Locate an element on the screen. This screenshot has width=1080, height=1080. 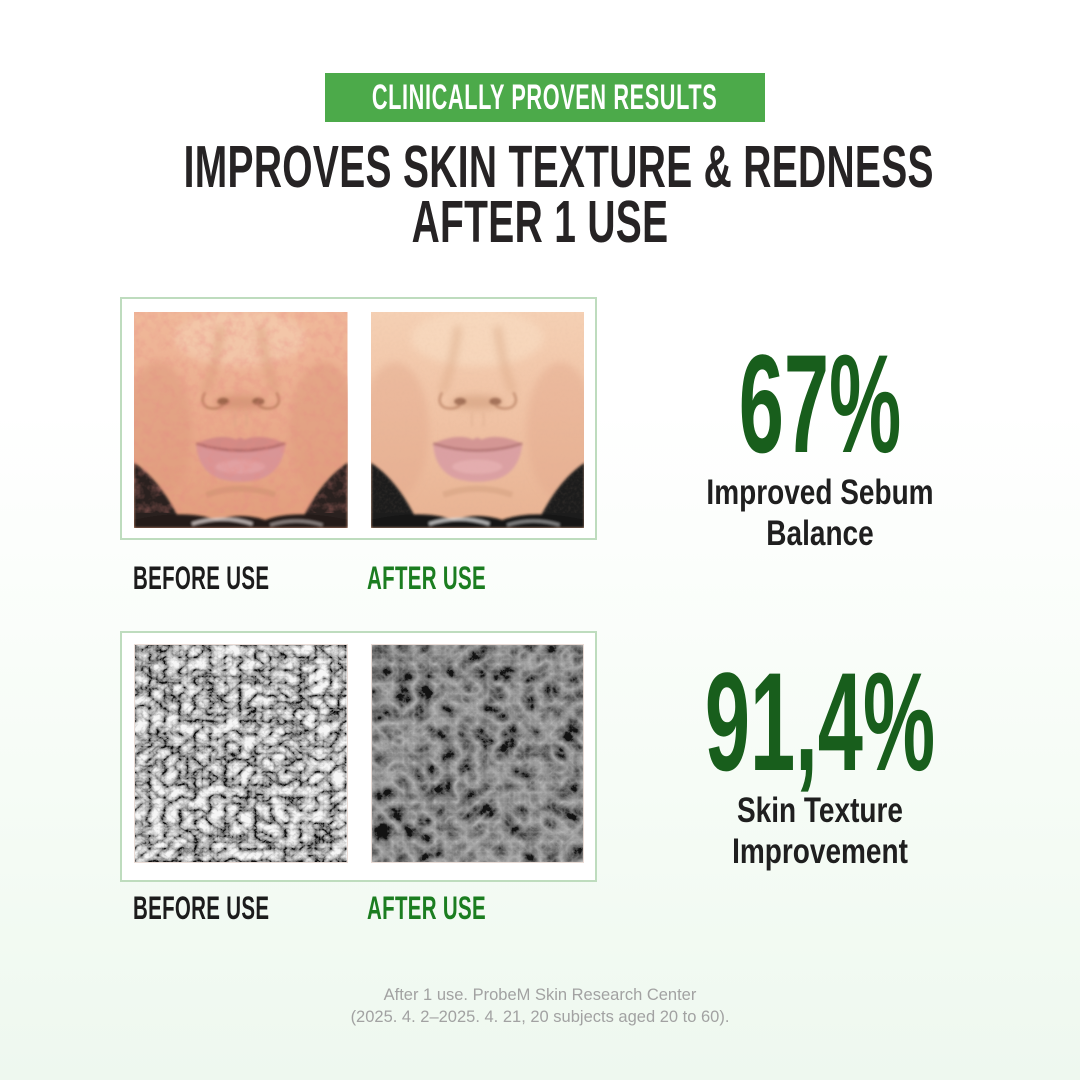
before-face-photo is located at coordinates (241, 420).